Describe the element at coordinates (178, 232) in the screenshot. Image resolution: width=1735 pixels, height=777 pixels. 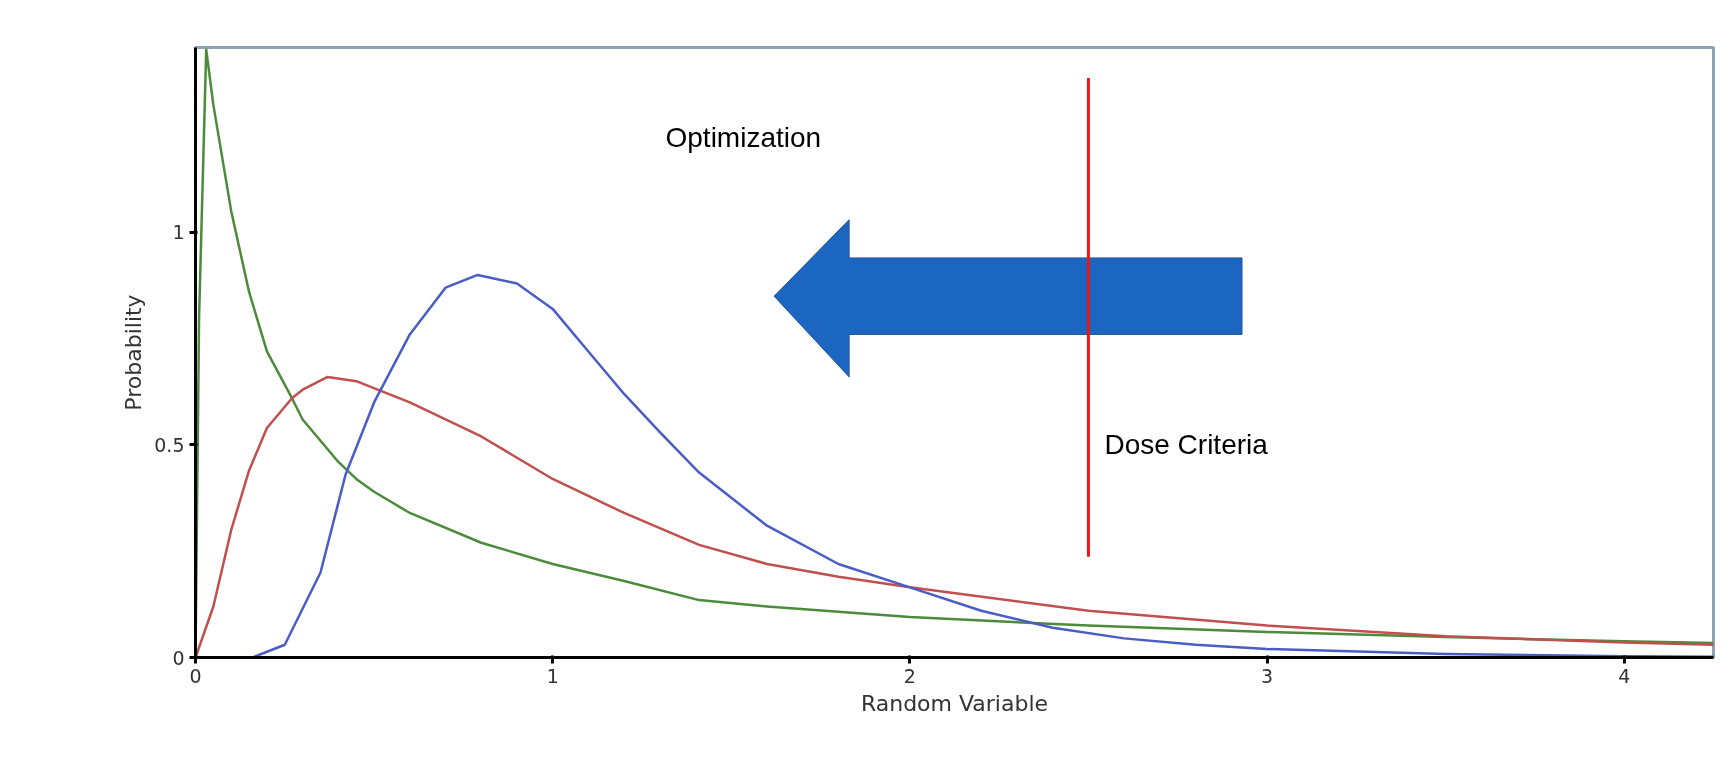
I see `y-tick-label: 1` at that location.